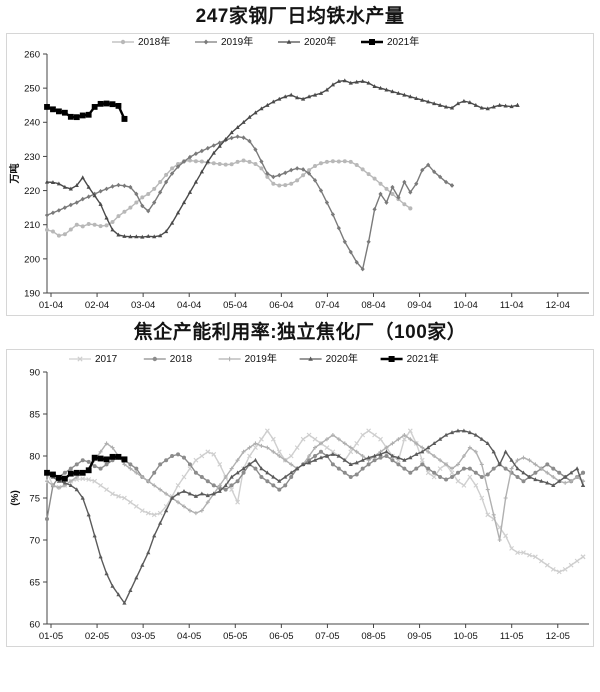 The width and height of the screenshot is (600, 692). I want to click on svg-text: 09-04, so click(419, 305).